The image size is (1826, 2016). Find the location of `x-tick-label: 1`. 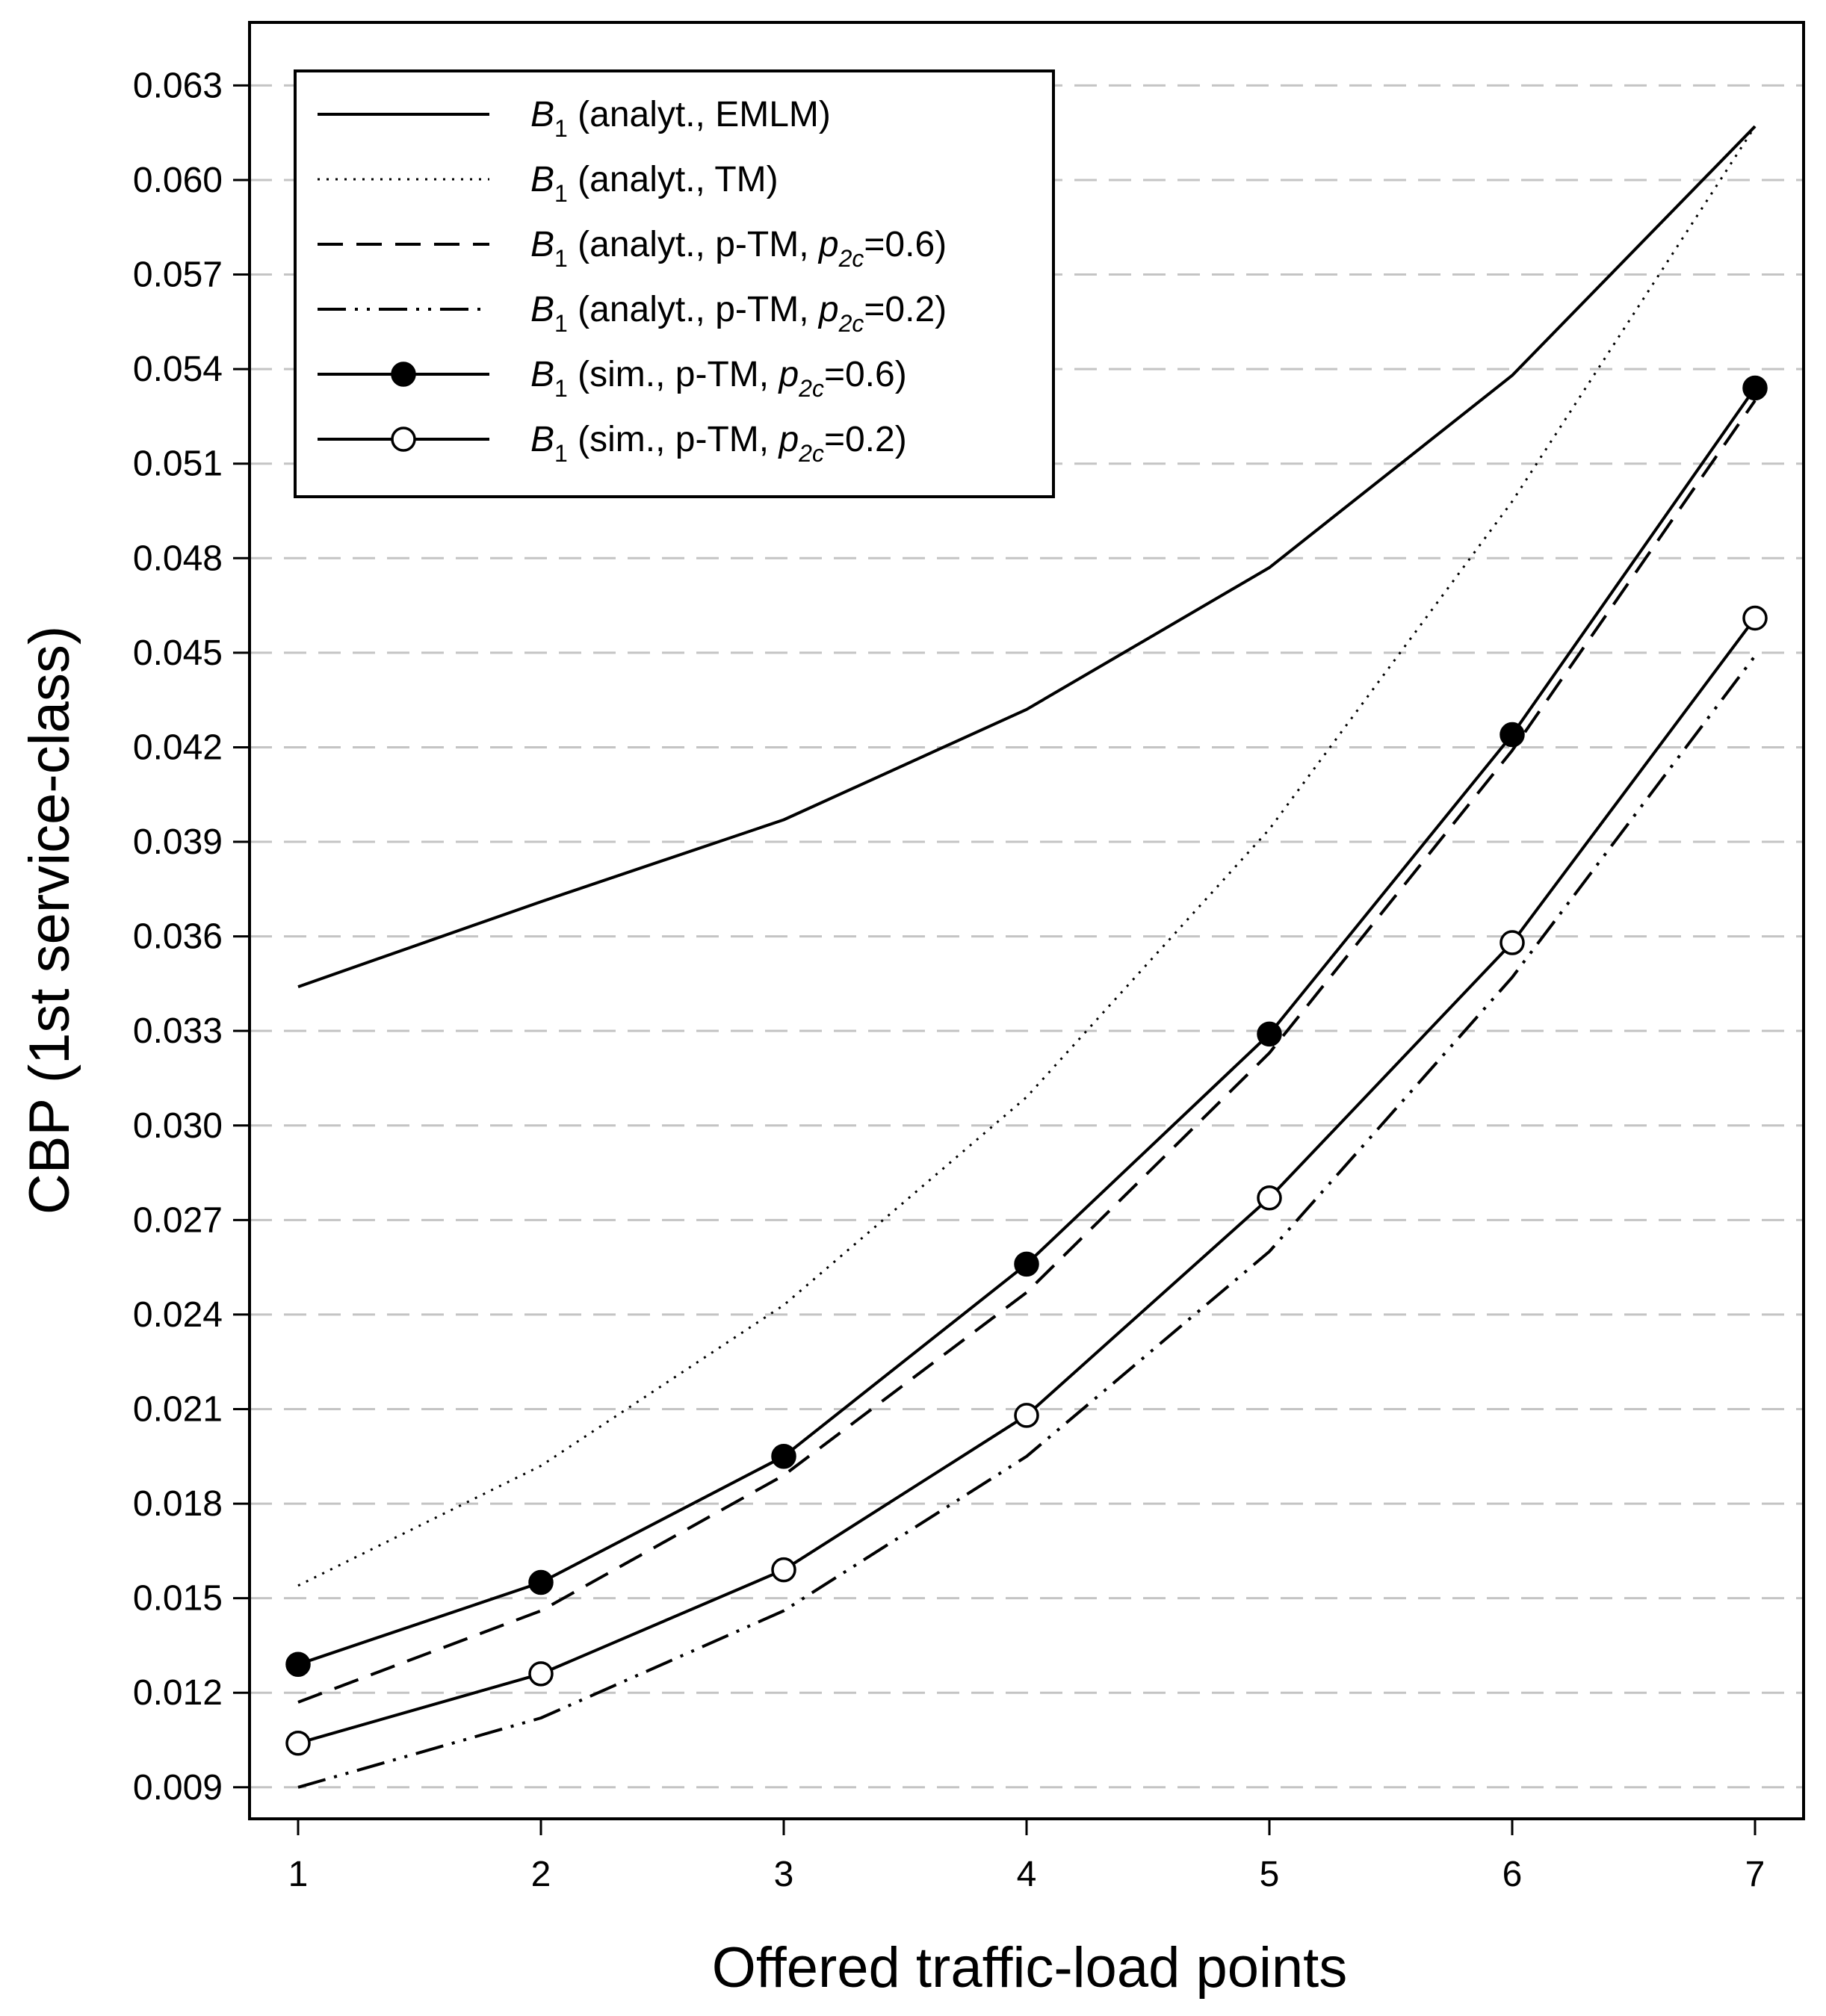

x-tick-label: 1 is located at coordinates (298, 1874).